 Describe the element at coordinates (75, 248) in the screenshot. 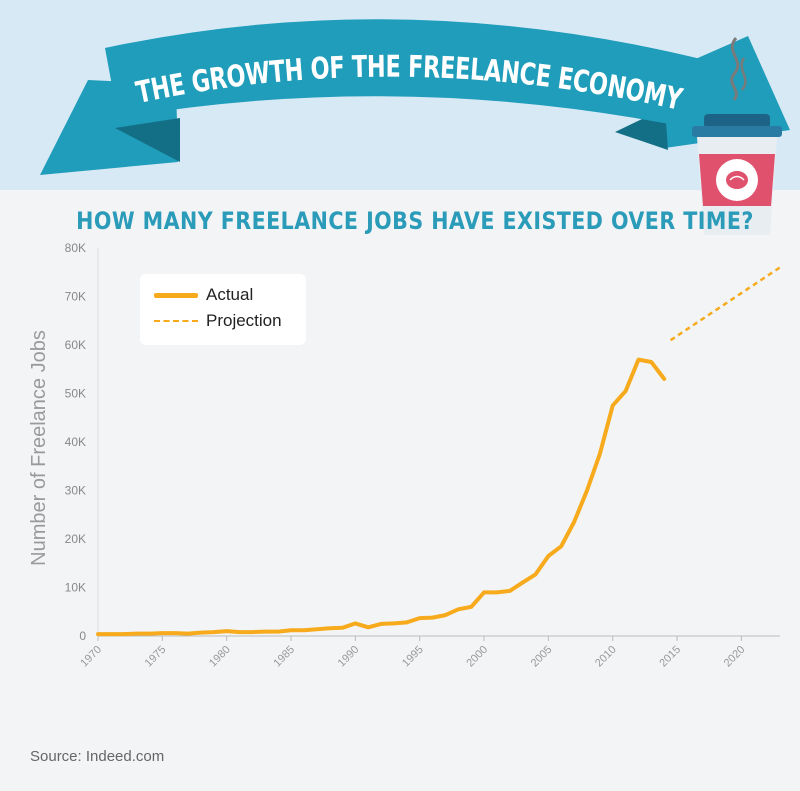

I see `y-tick-label: 80K` at that location.